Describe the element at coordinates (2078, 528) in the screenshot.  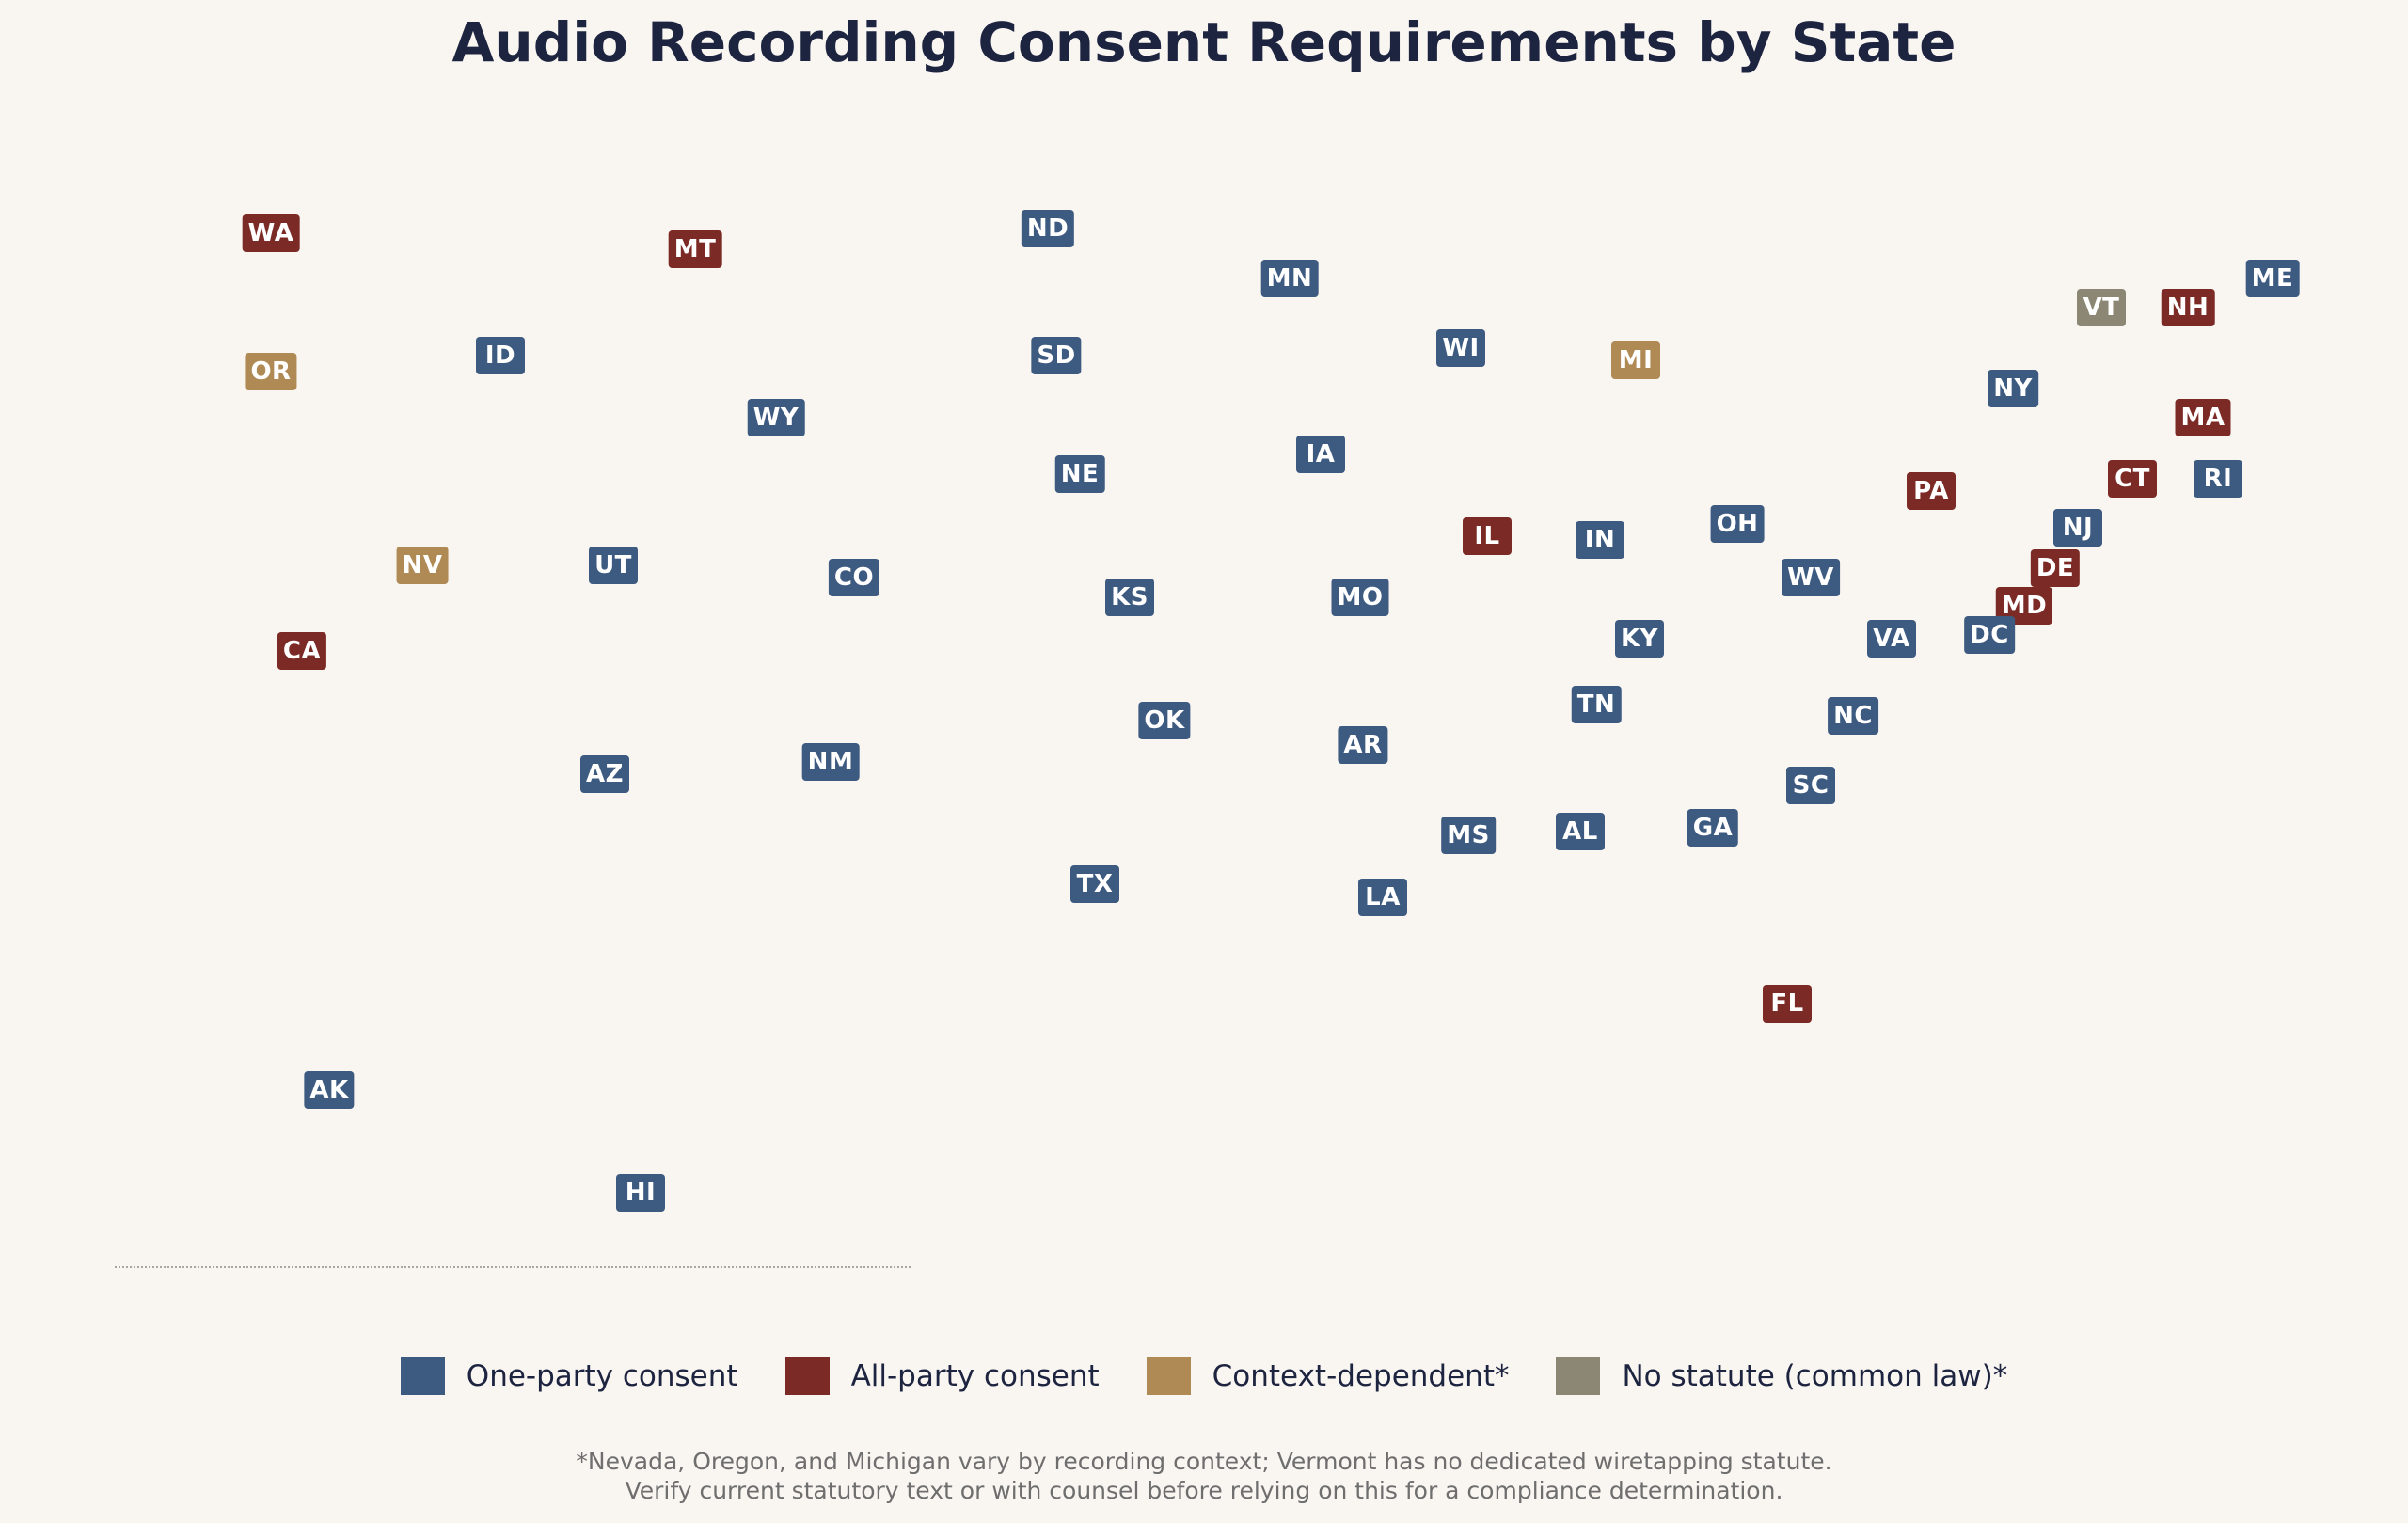
I see `state-tile-nj: NJ` at that location.